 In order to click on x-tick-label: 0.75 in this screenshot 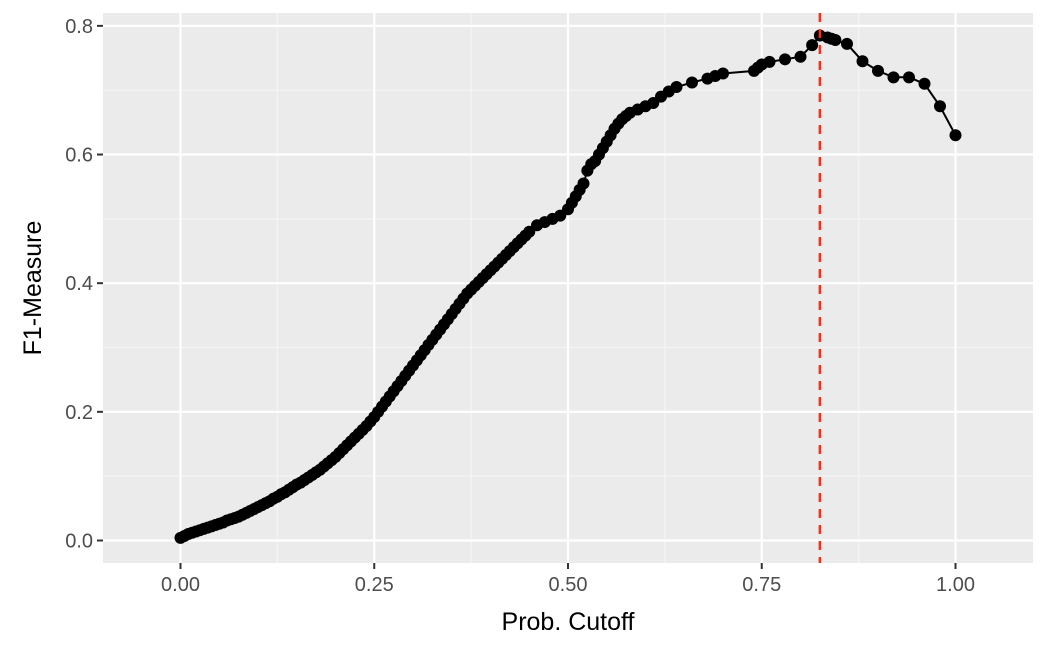, I will do `click(761, 585)`.